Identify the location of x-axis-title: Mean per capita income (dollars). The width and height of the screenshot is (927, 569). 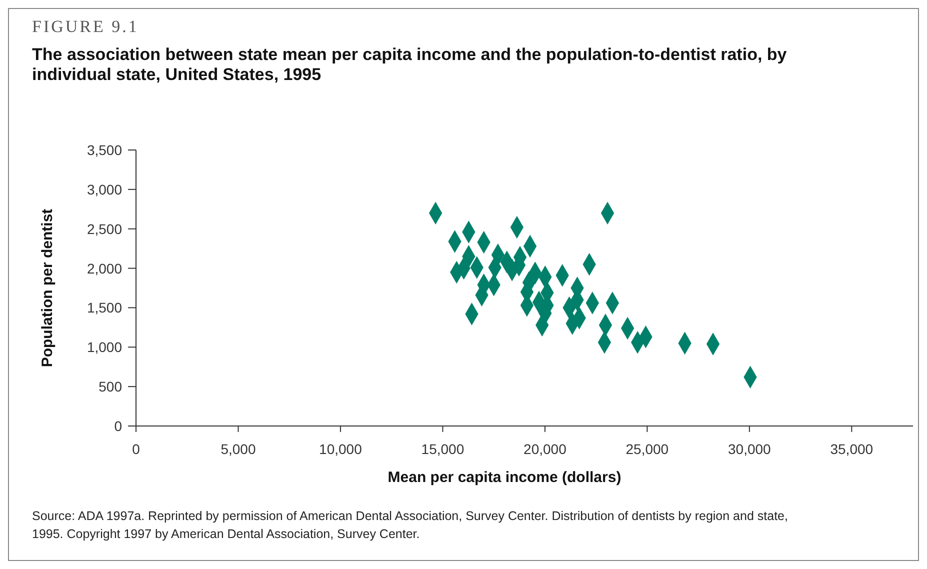
(505, 477).